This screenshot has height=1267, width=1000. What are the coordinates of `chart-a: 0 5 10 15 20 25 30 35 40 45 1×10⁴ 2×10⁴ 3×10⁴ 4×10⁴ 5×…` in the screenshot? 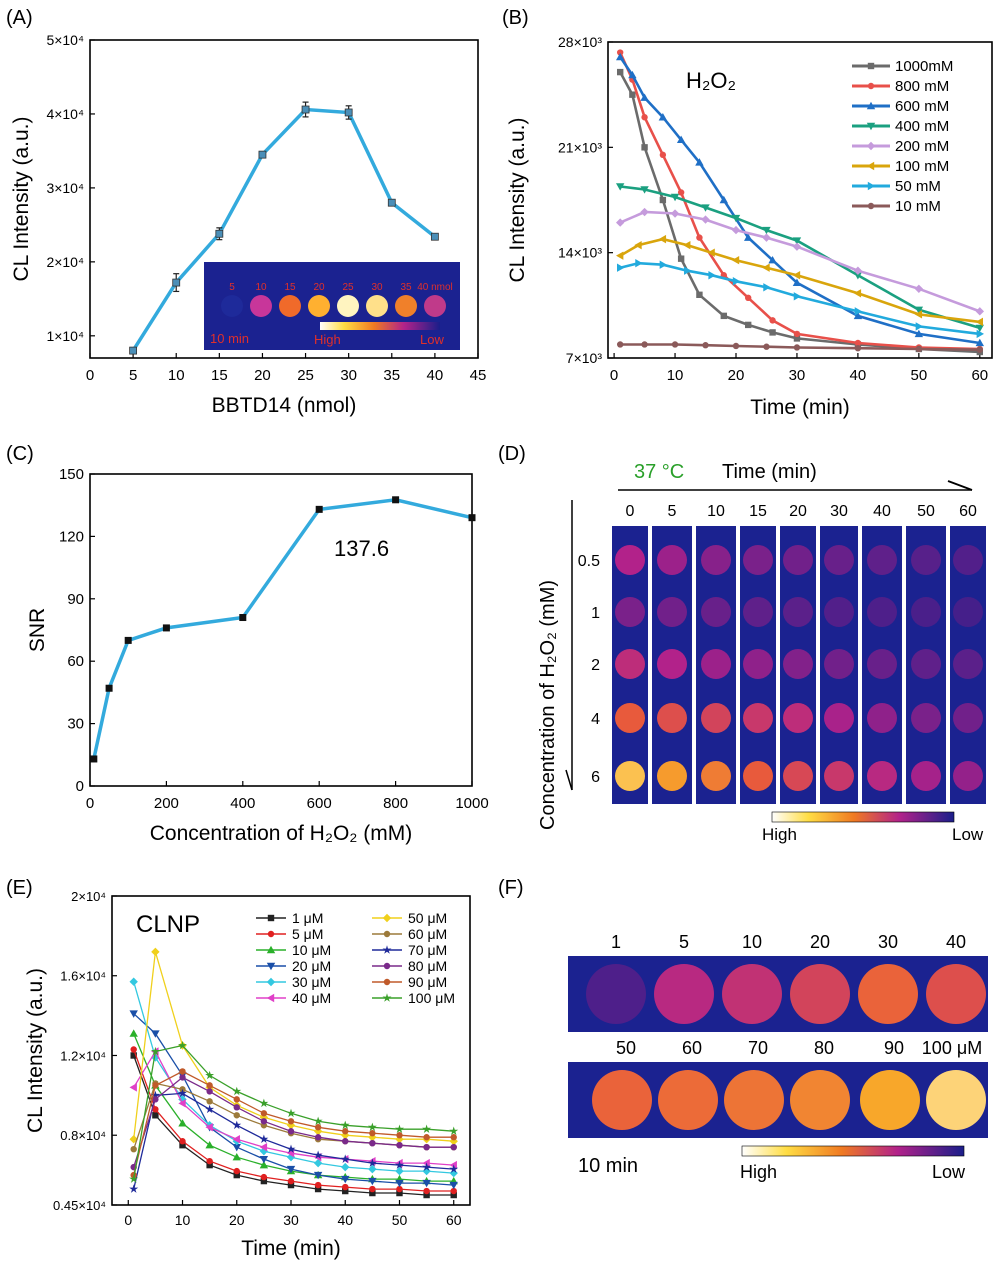 It's located at (248, 224).